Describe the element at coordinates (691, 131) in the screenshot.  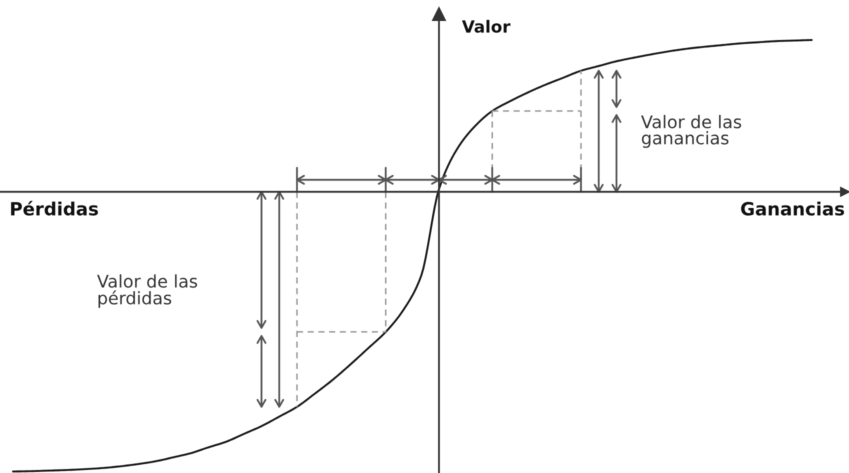
I see `annotation: Valor de las ganancias` at that location.